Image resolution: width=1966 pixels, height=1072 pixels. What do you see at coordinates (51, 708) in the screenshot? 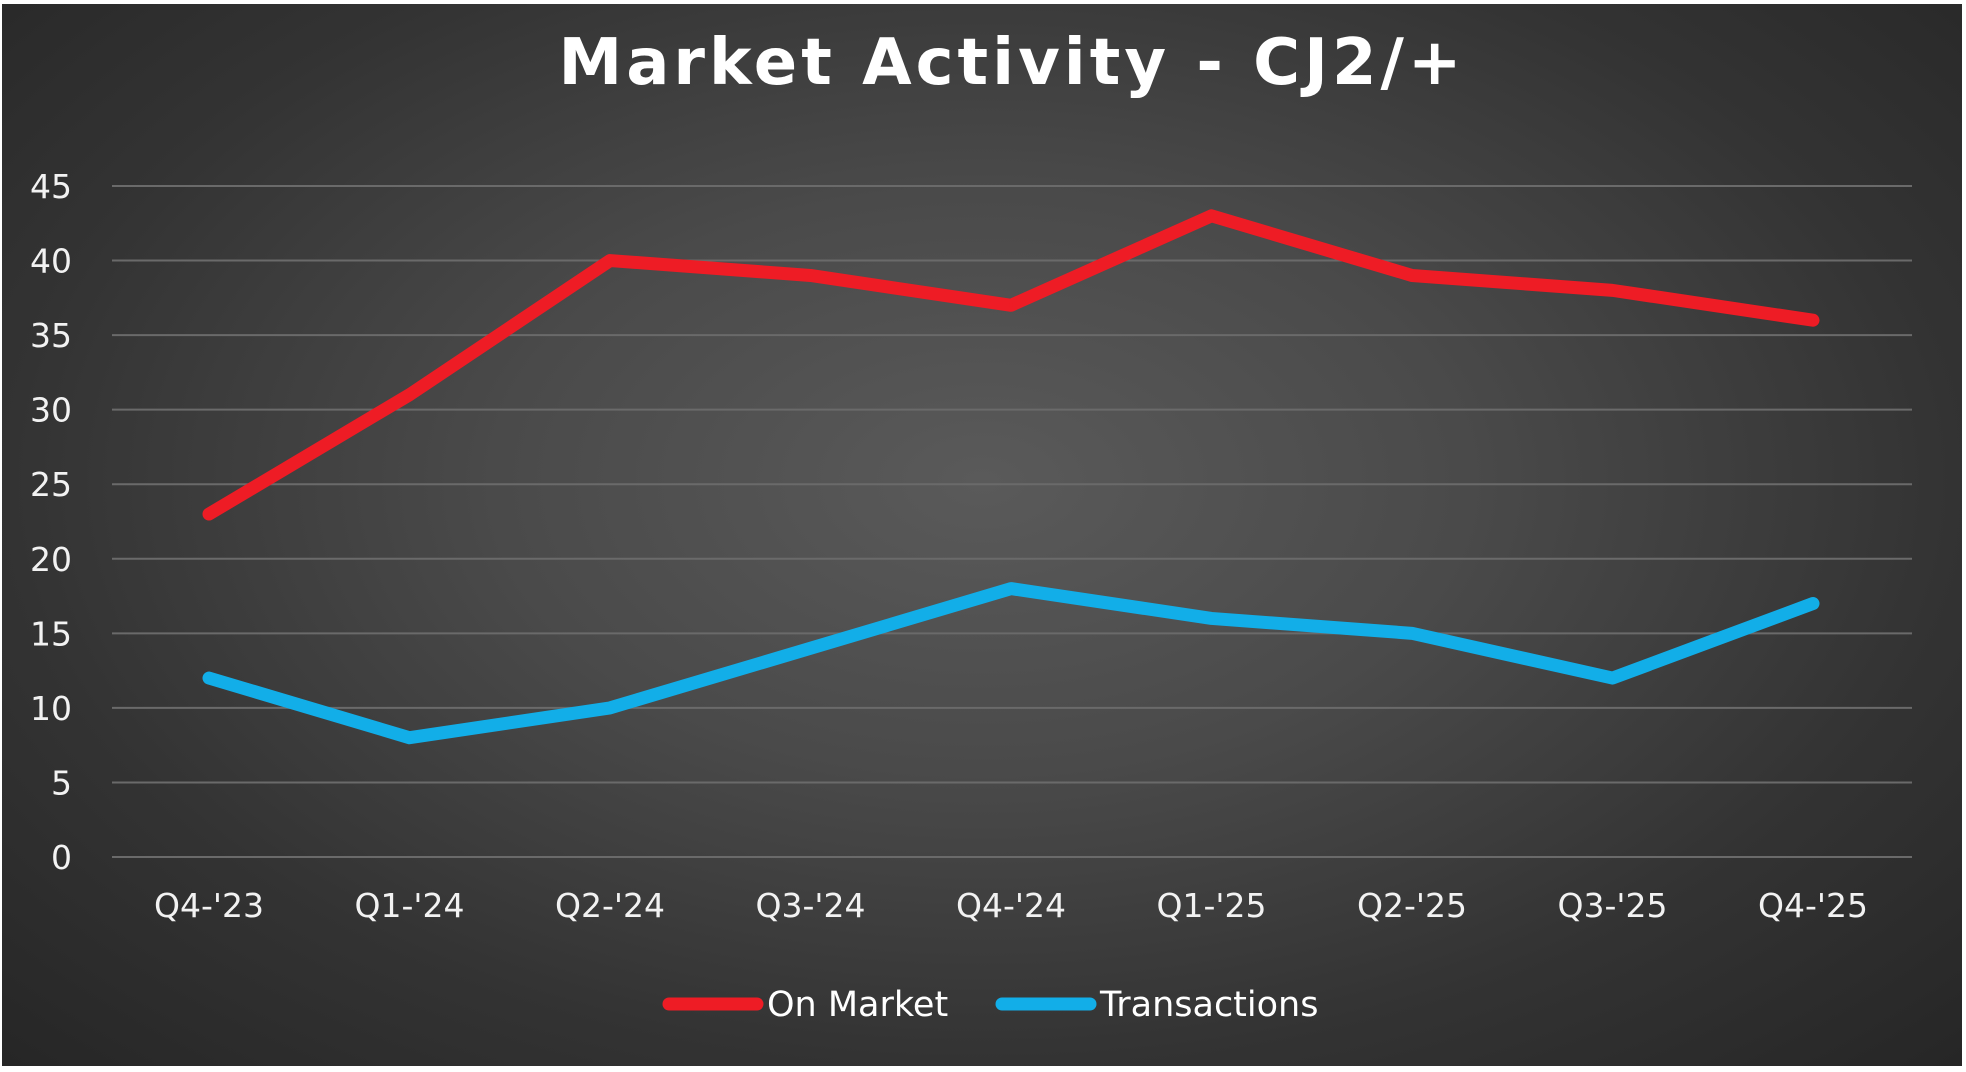
I see `y-tick-label: 10` at bounding box center [51, 708].